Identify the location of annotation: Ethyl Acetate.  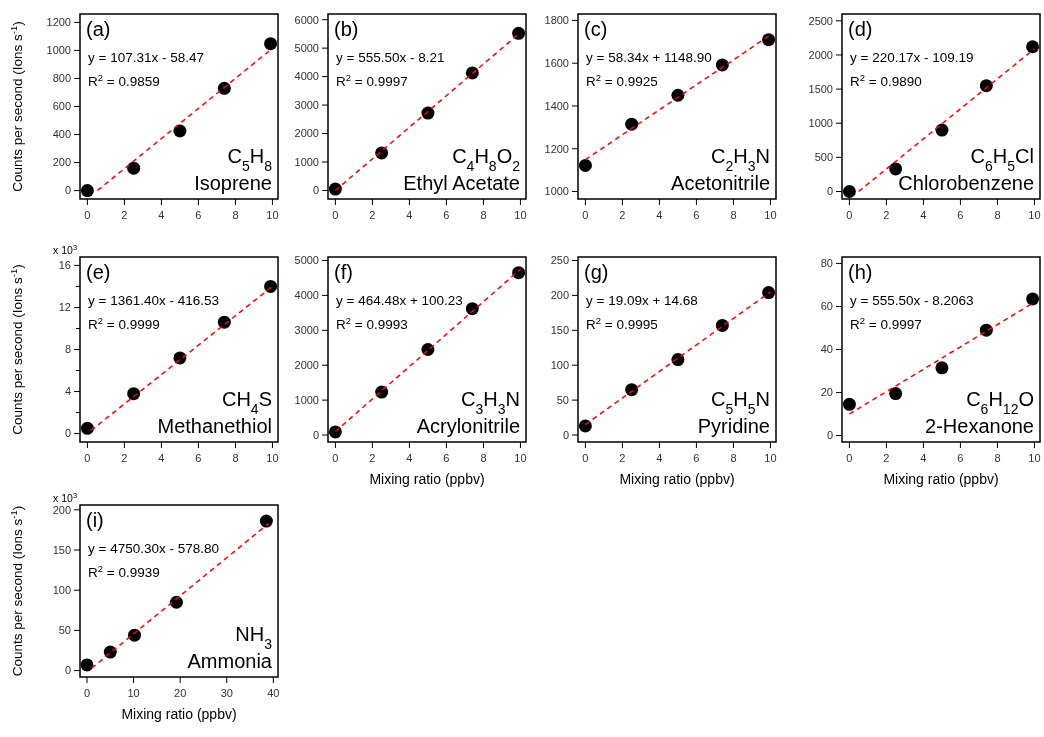
(461, 183).